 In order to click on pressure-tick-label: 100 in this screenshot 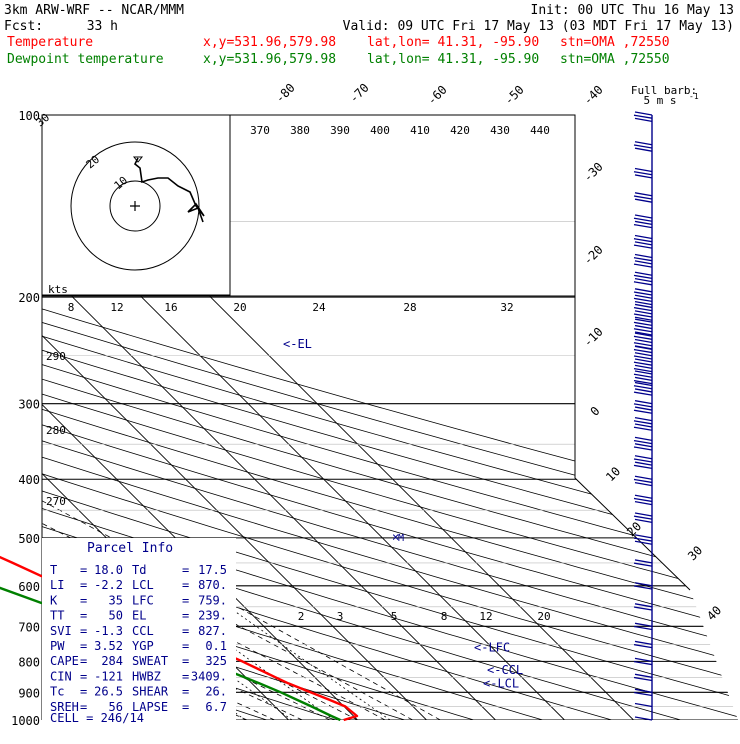, I will do `click(29, 116)`.